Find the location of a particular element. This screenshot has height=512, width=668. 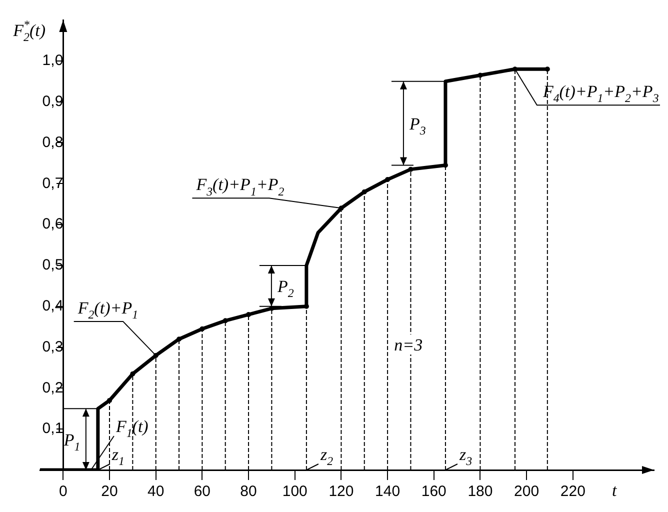

x-tick-label: 100 is located at coordinates (295, 491).